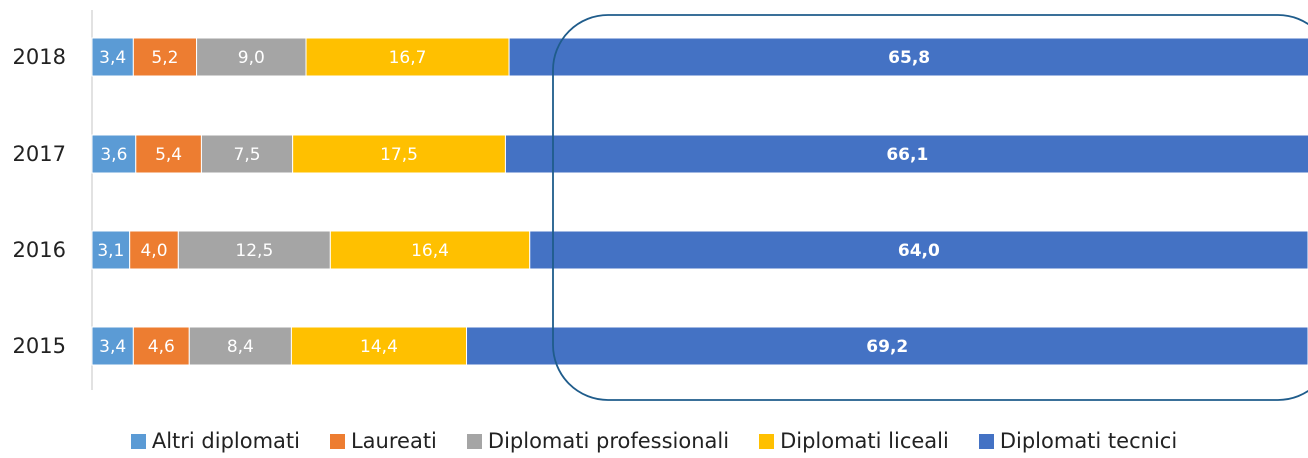 The image size is (1308, 458). What do you see at coordinates (399, 155) in the screenshot?
I see `data-label: 17,5` at bounding box center [399, 155].